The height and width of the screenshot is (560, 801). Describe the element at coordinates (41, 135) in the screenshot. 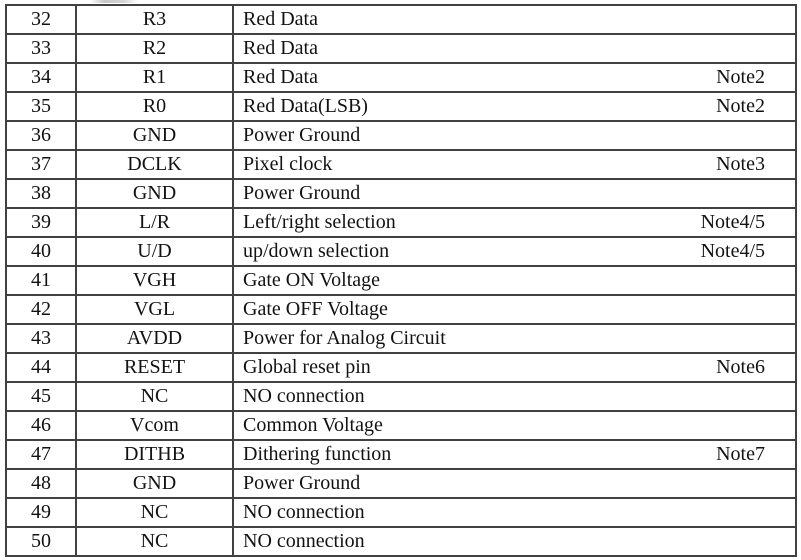

I see `pin-number-cell: 36` at that location.